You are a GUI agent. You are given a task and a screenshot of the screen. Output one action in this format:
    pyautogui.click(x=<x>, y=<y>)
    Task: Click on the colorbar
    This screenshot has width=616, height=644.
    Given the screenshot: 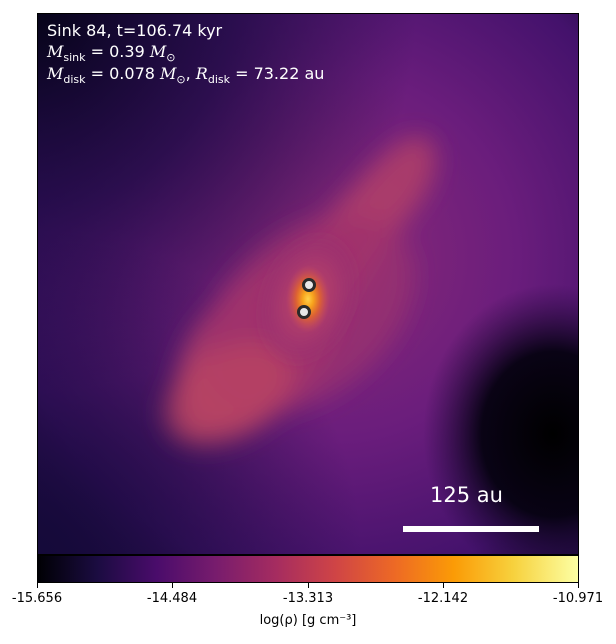 What is the action you would take?
    pyautogui.click(x=308, y=569)
    